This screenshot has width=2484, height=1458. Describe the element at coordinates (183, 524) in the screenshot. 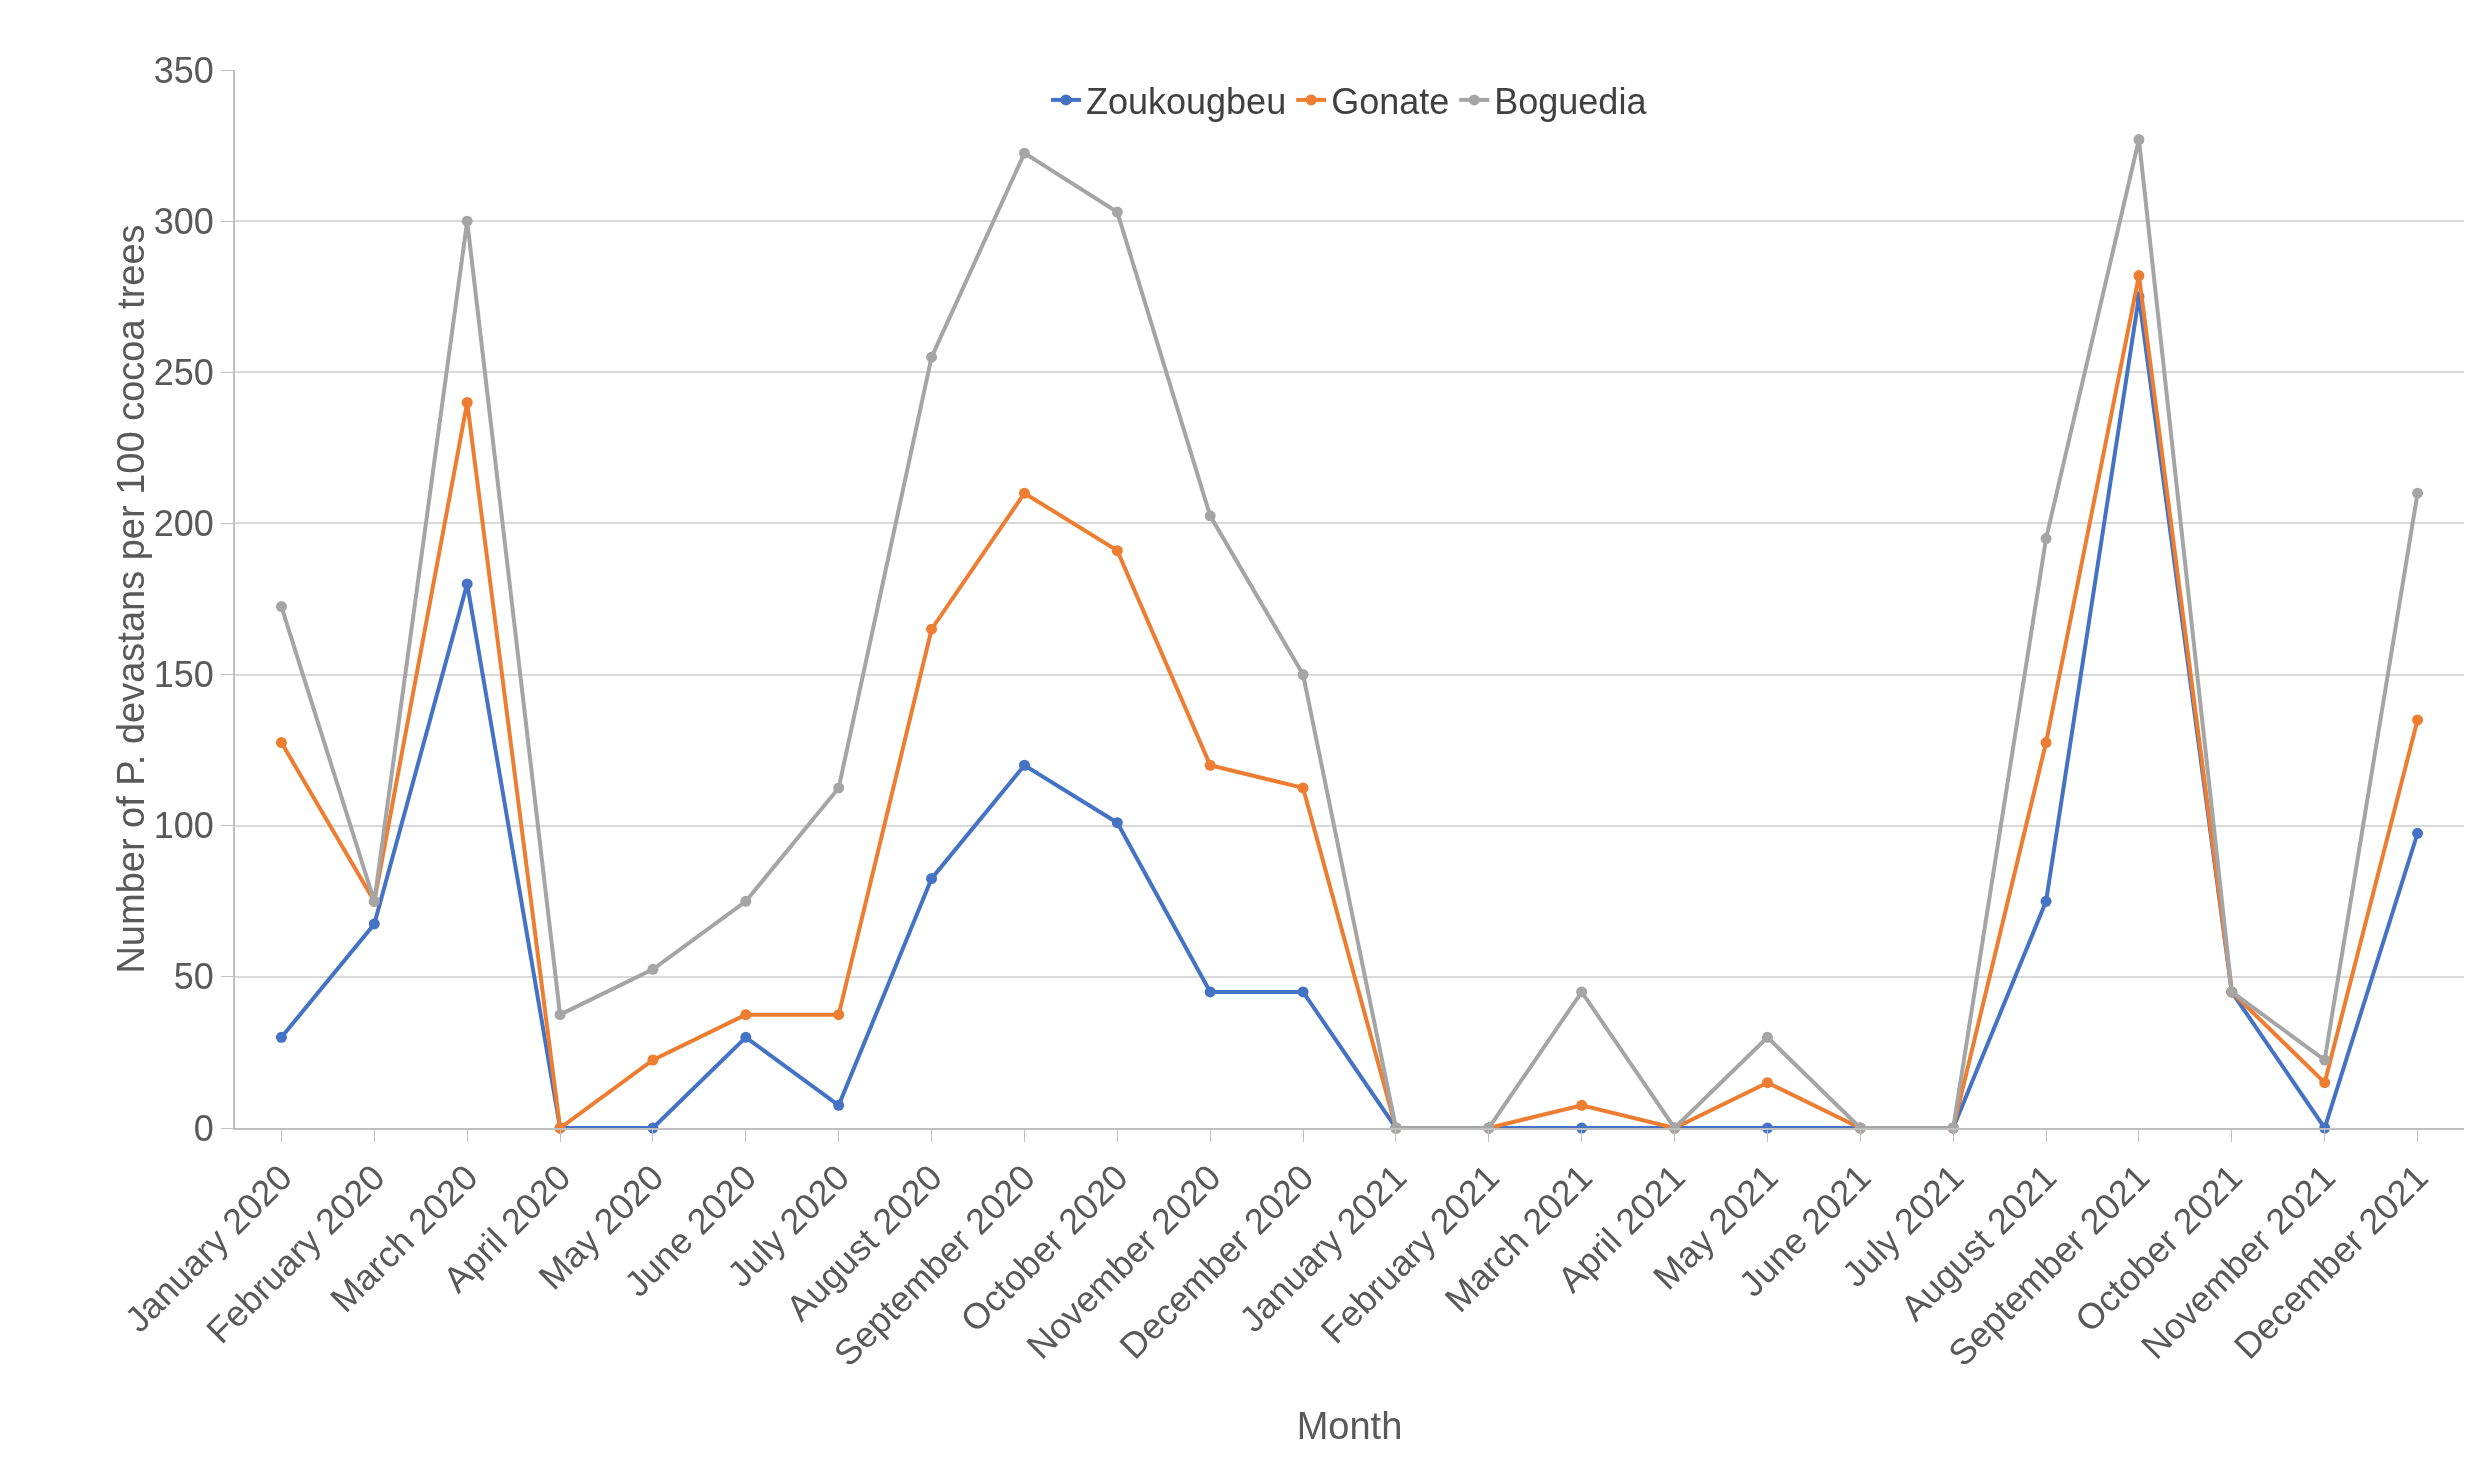

I see `y-tick-label: 200` at that location.